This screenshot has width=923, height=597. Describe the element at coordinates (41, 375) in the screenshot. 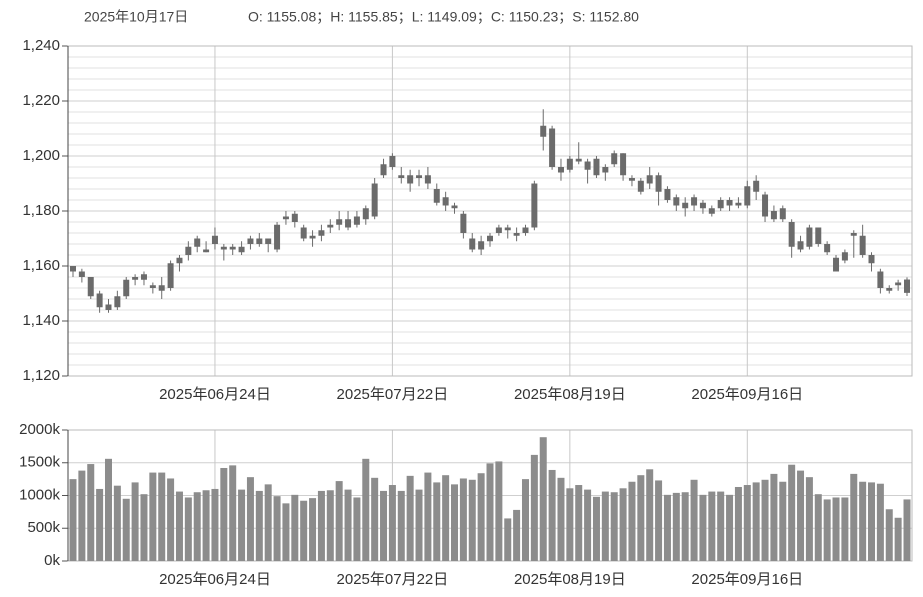

I see `y-tick-label: 1,120` at that location.